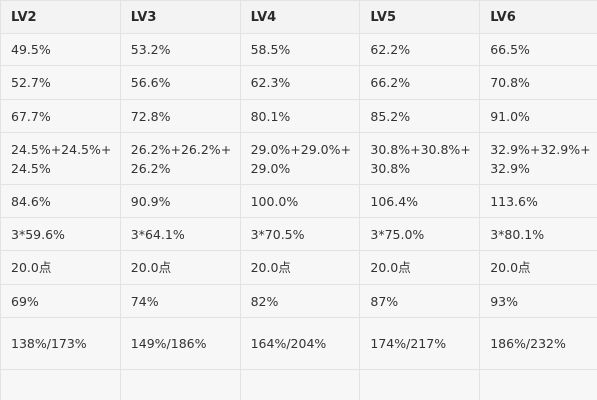 The width and height of the screenshot is (597, 400). What do you see at coordinates (538, 343) in the screenshot?
I see `table-cell: 186%/232%` at bounding box center [538, 343].